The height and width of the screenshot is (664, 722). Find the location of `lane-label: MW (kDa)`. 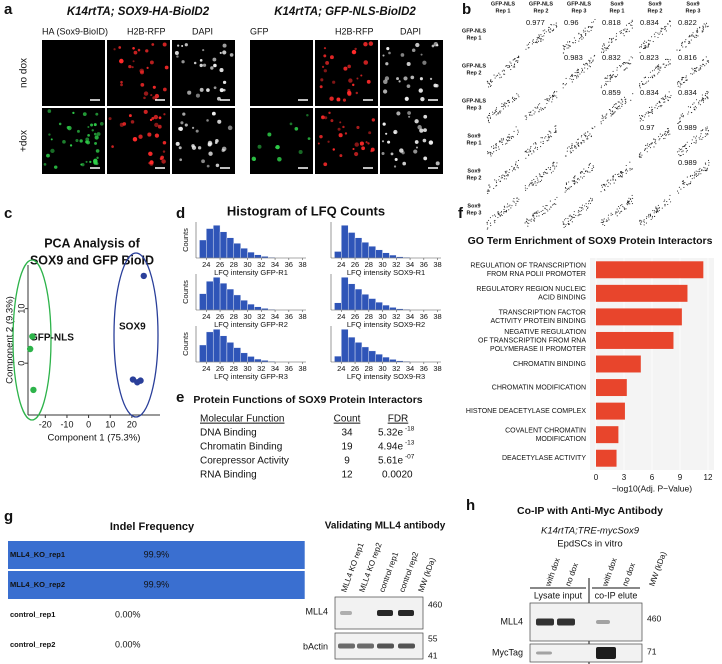

lane-label: MW (kDa) is located at coordinates (657, 568).